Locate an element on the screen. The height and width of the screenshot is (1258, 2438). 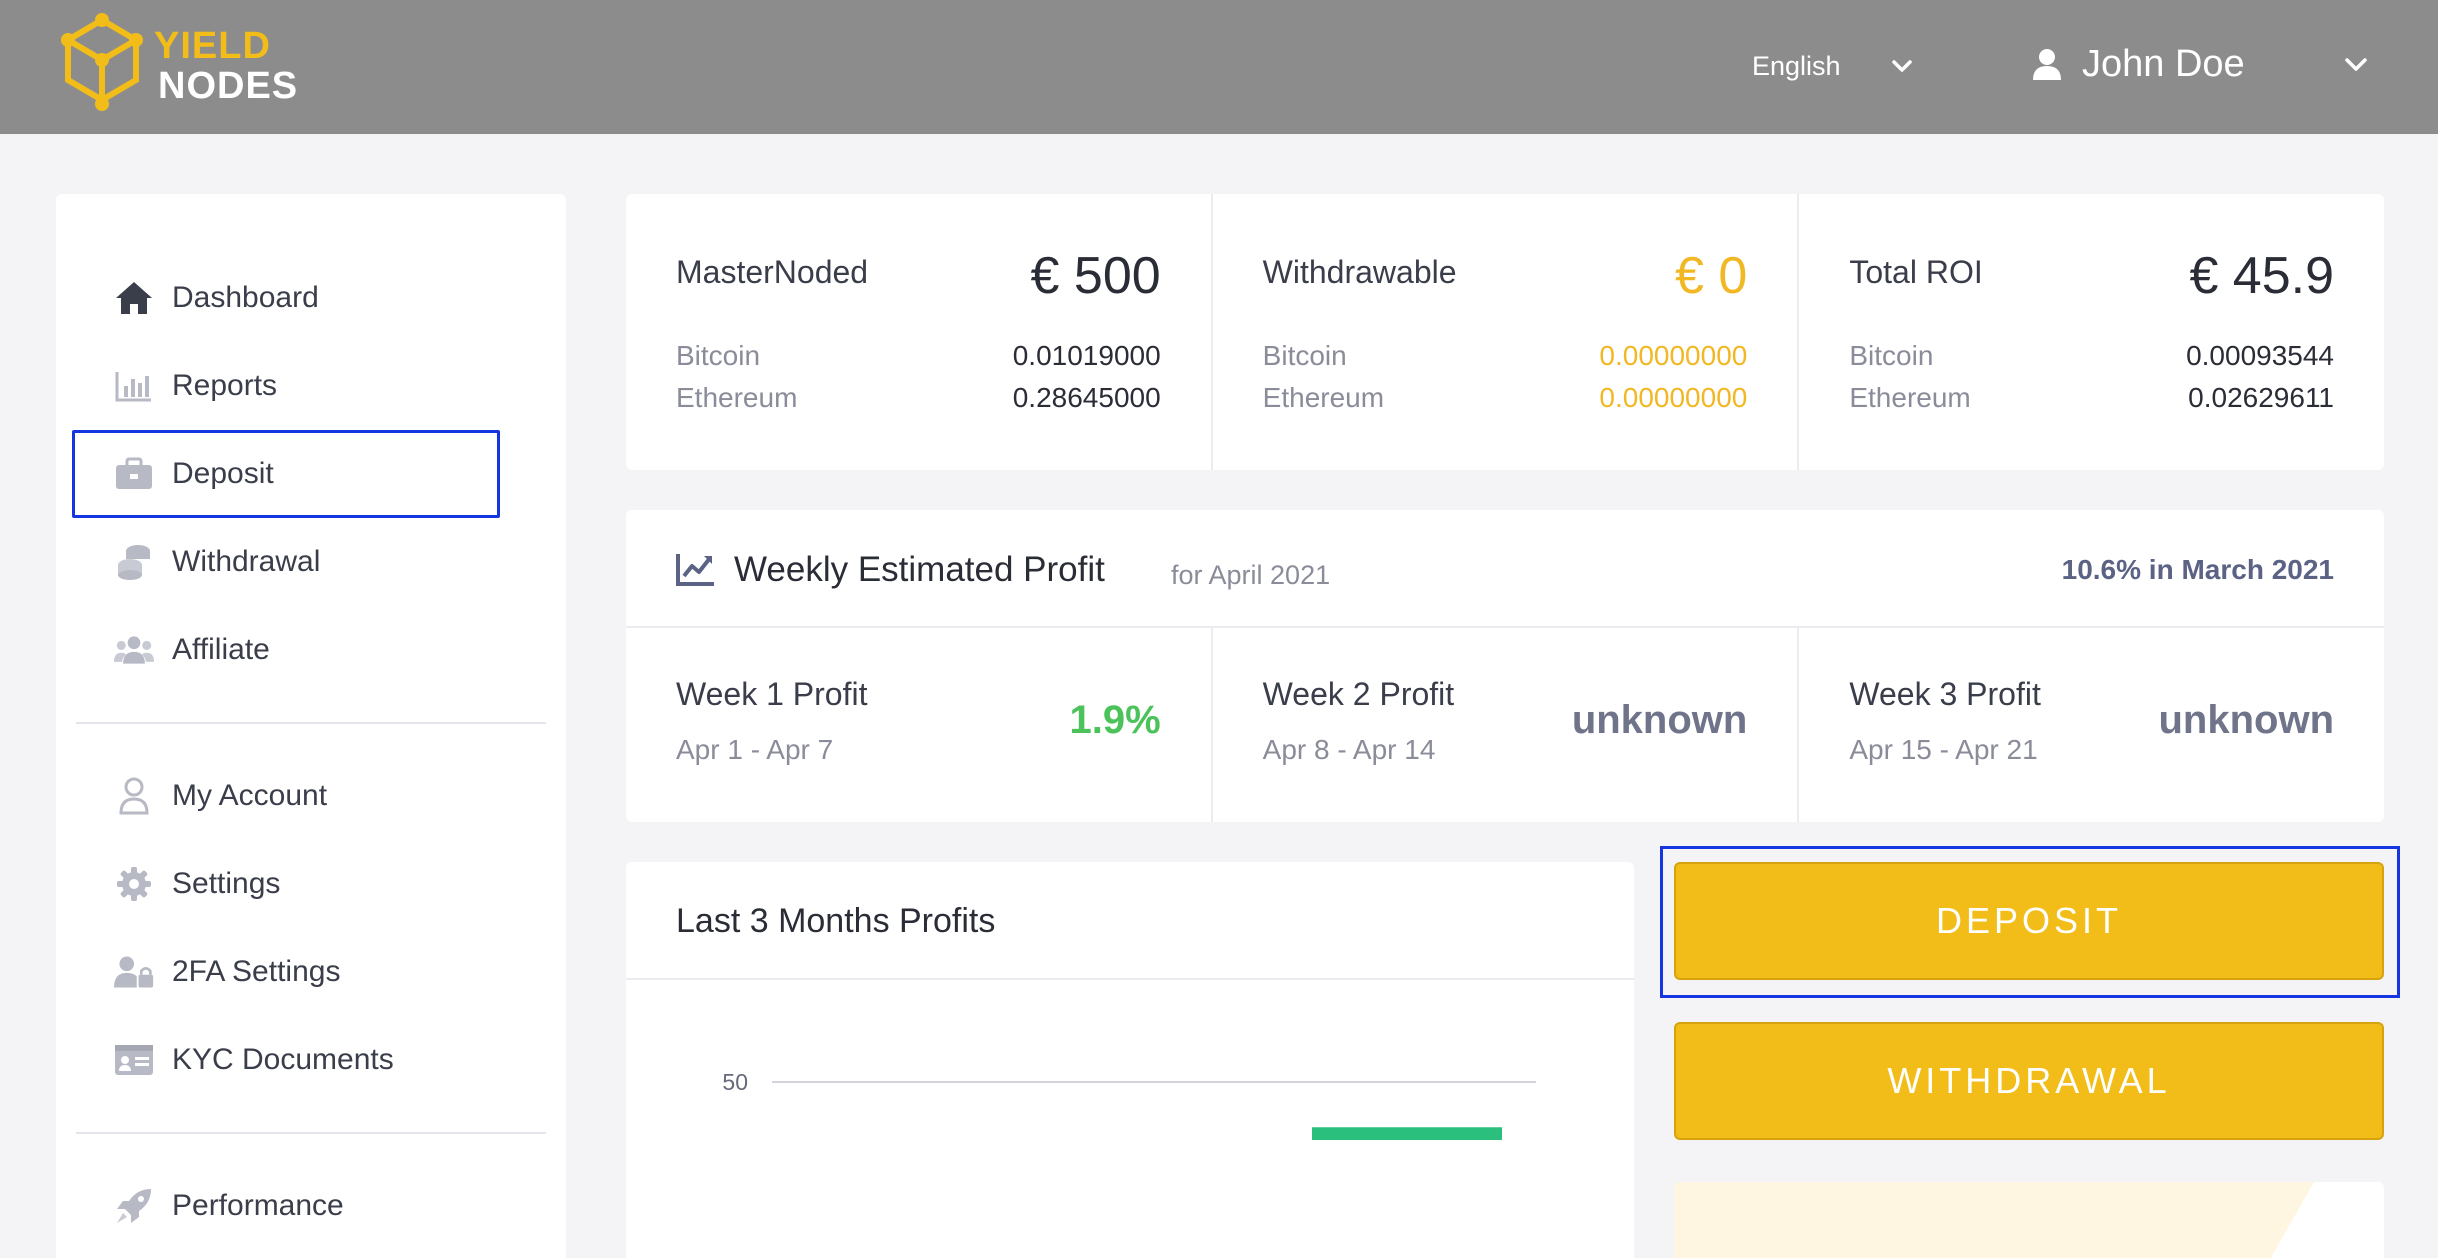
promo-banner is located at coordinates (2029, 1220).